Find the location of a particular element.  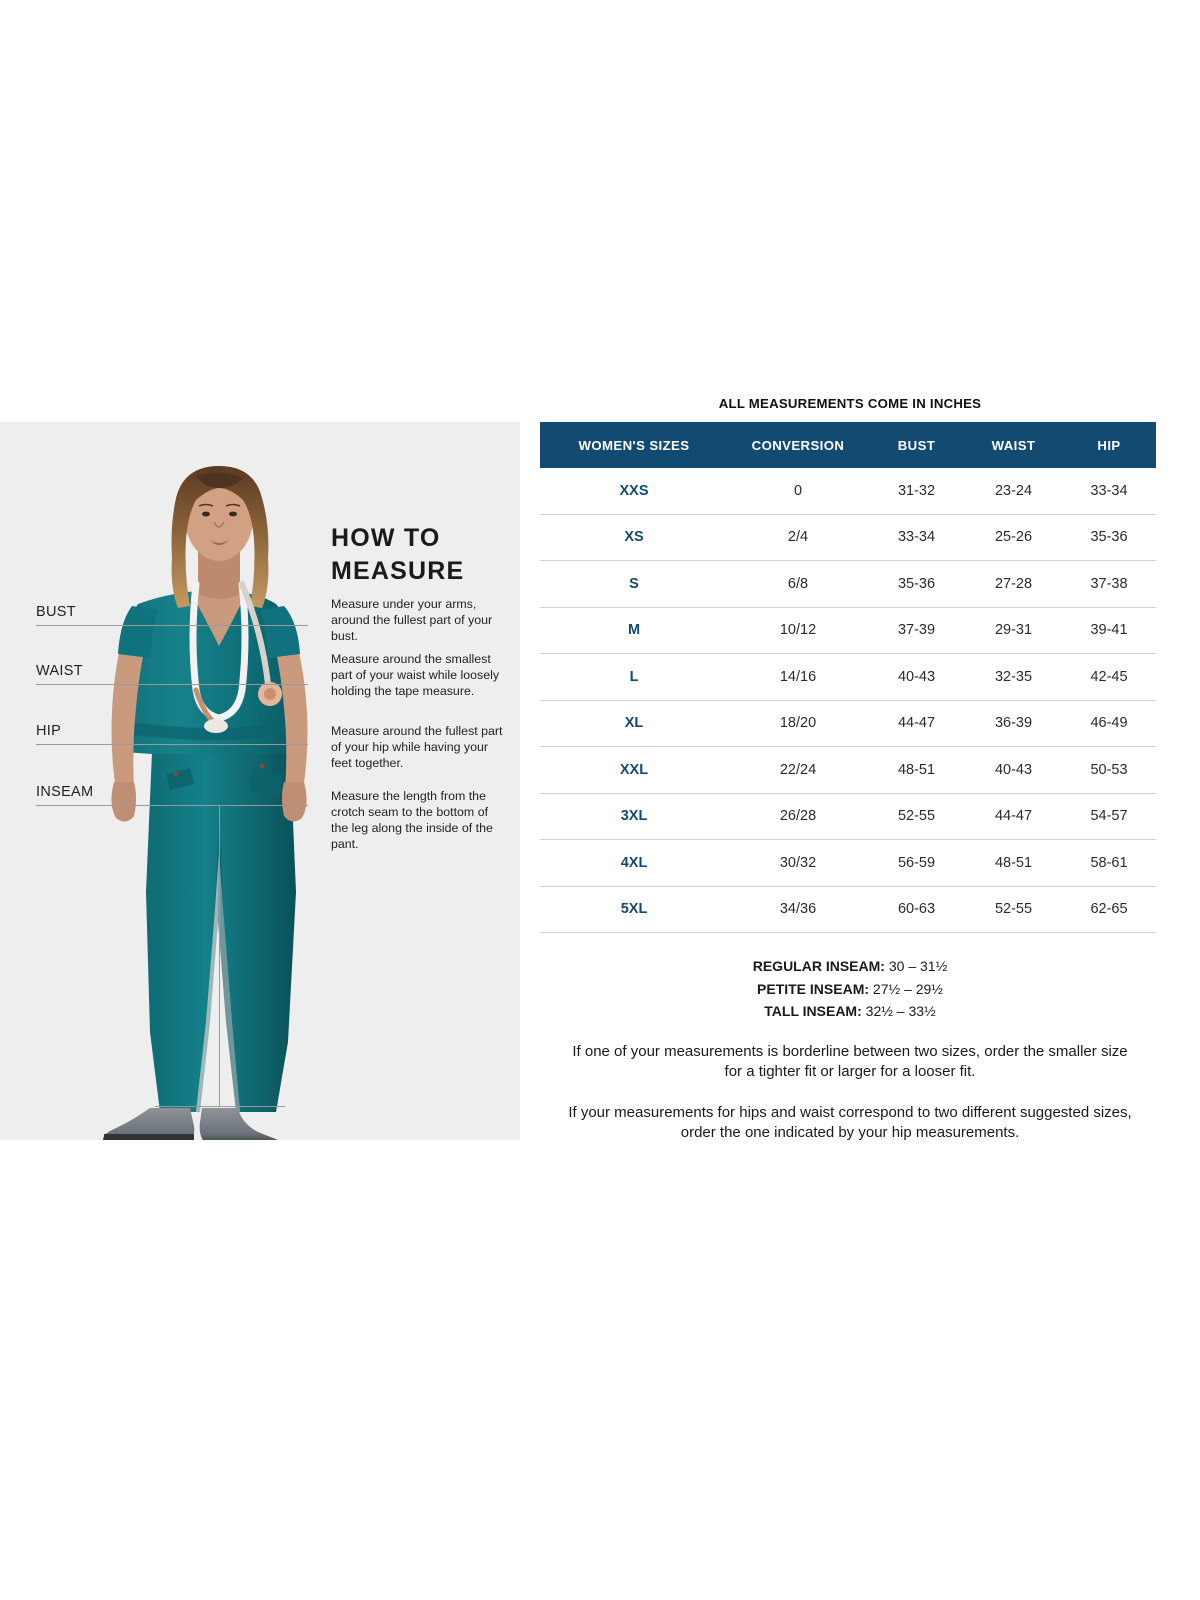

inseam-label-tall: TALL INSEAM: is located at coordinates (813, 1011).